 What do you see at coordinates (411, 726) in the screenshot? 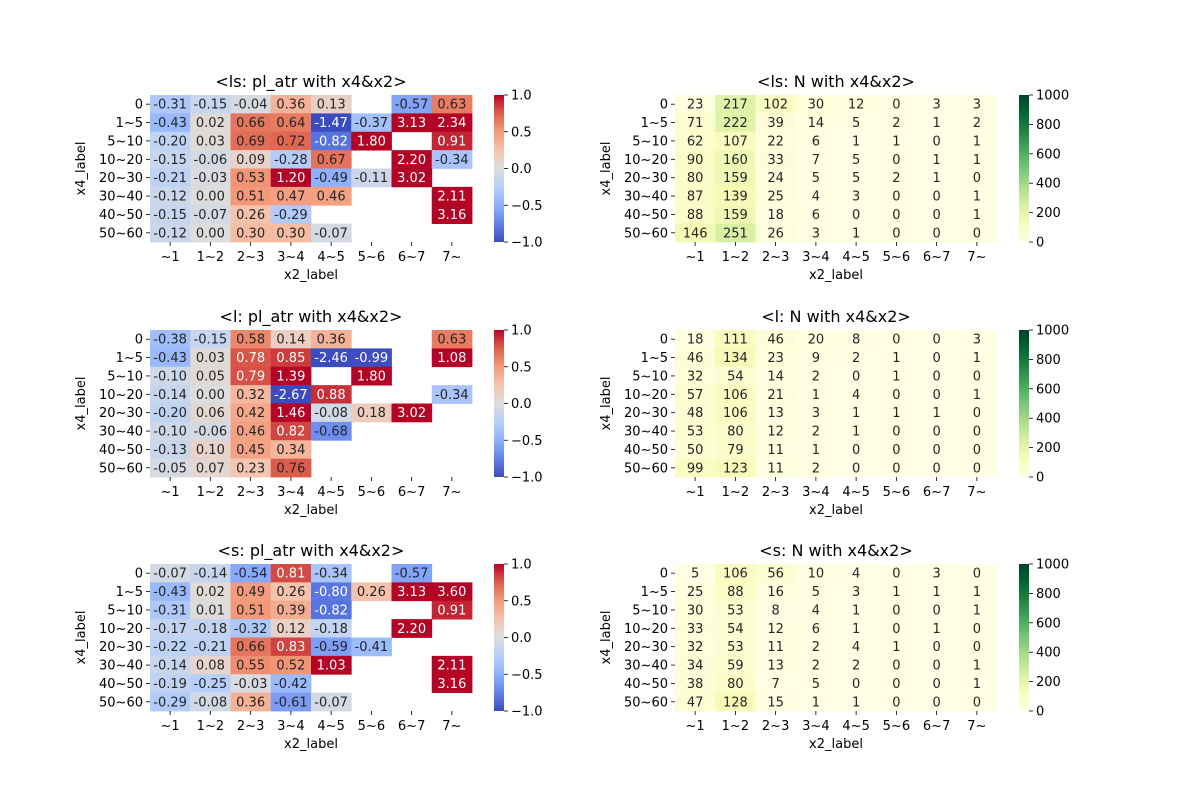
I see `x-tick-label: 6~7` at bounding box center [411, 726].